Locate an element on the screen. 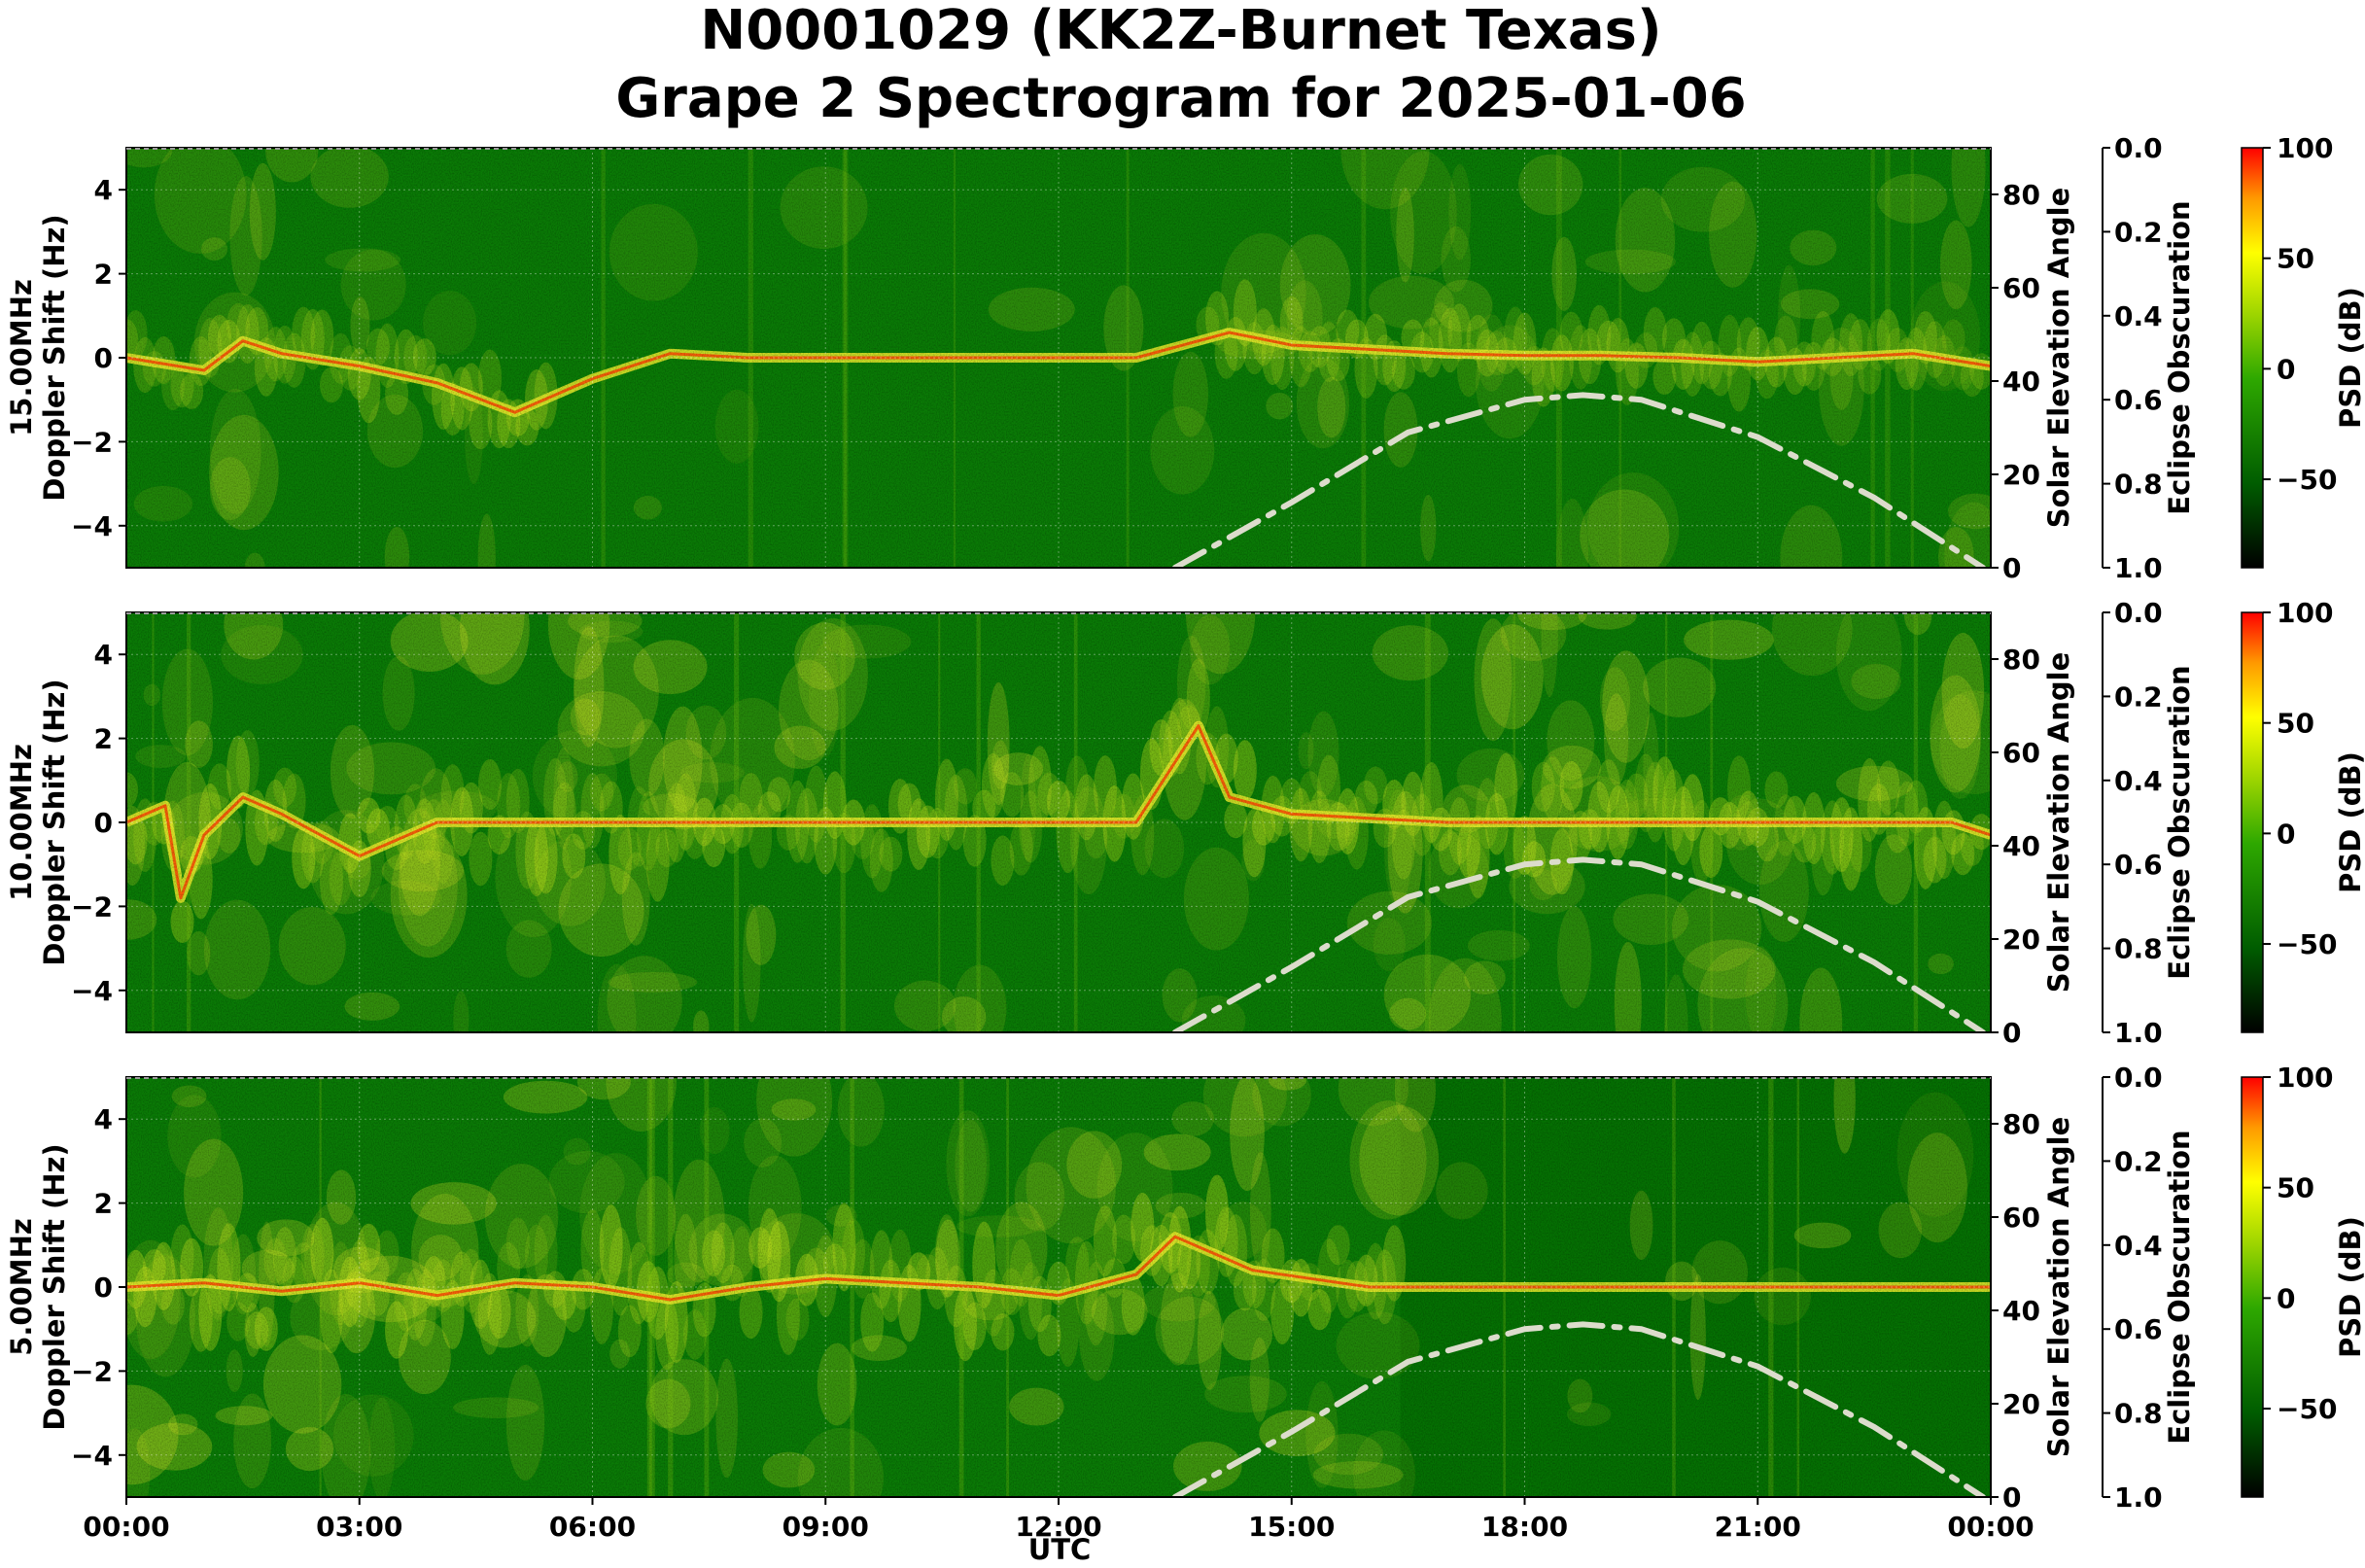 This screenshot has width=2365, height=1568. x-tick-label: 15:00 is located at coordinates (1292, 1527).